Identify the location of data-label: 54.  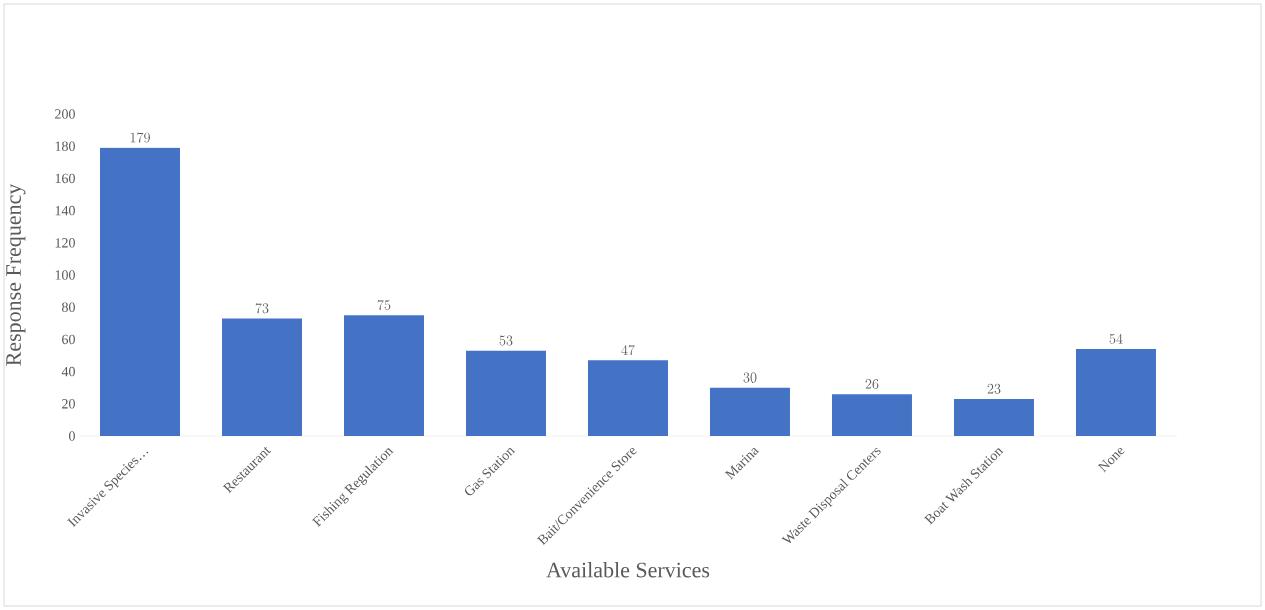
(1116, 338).